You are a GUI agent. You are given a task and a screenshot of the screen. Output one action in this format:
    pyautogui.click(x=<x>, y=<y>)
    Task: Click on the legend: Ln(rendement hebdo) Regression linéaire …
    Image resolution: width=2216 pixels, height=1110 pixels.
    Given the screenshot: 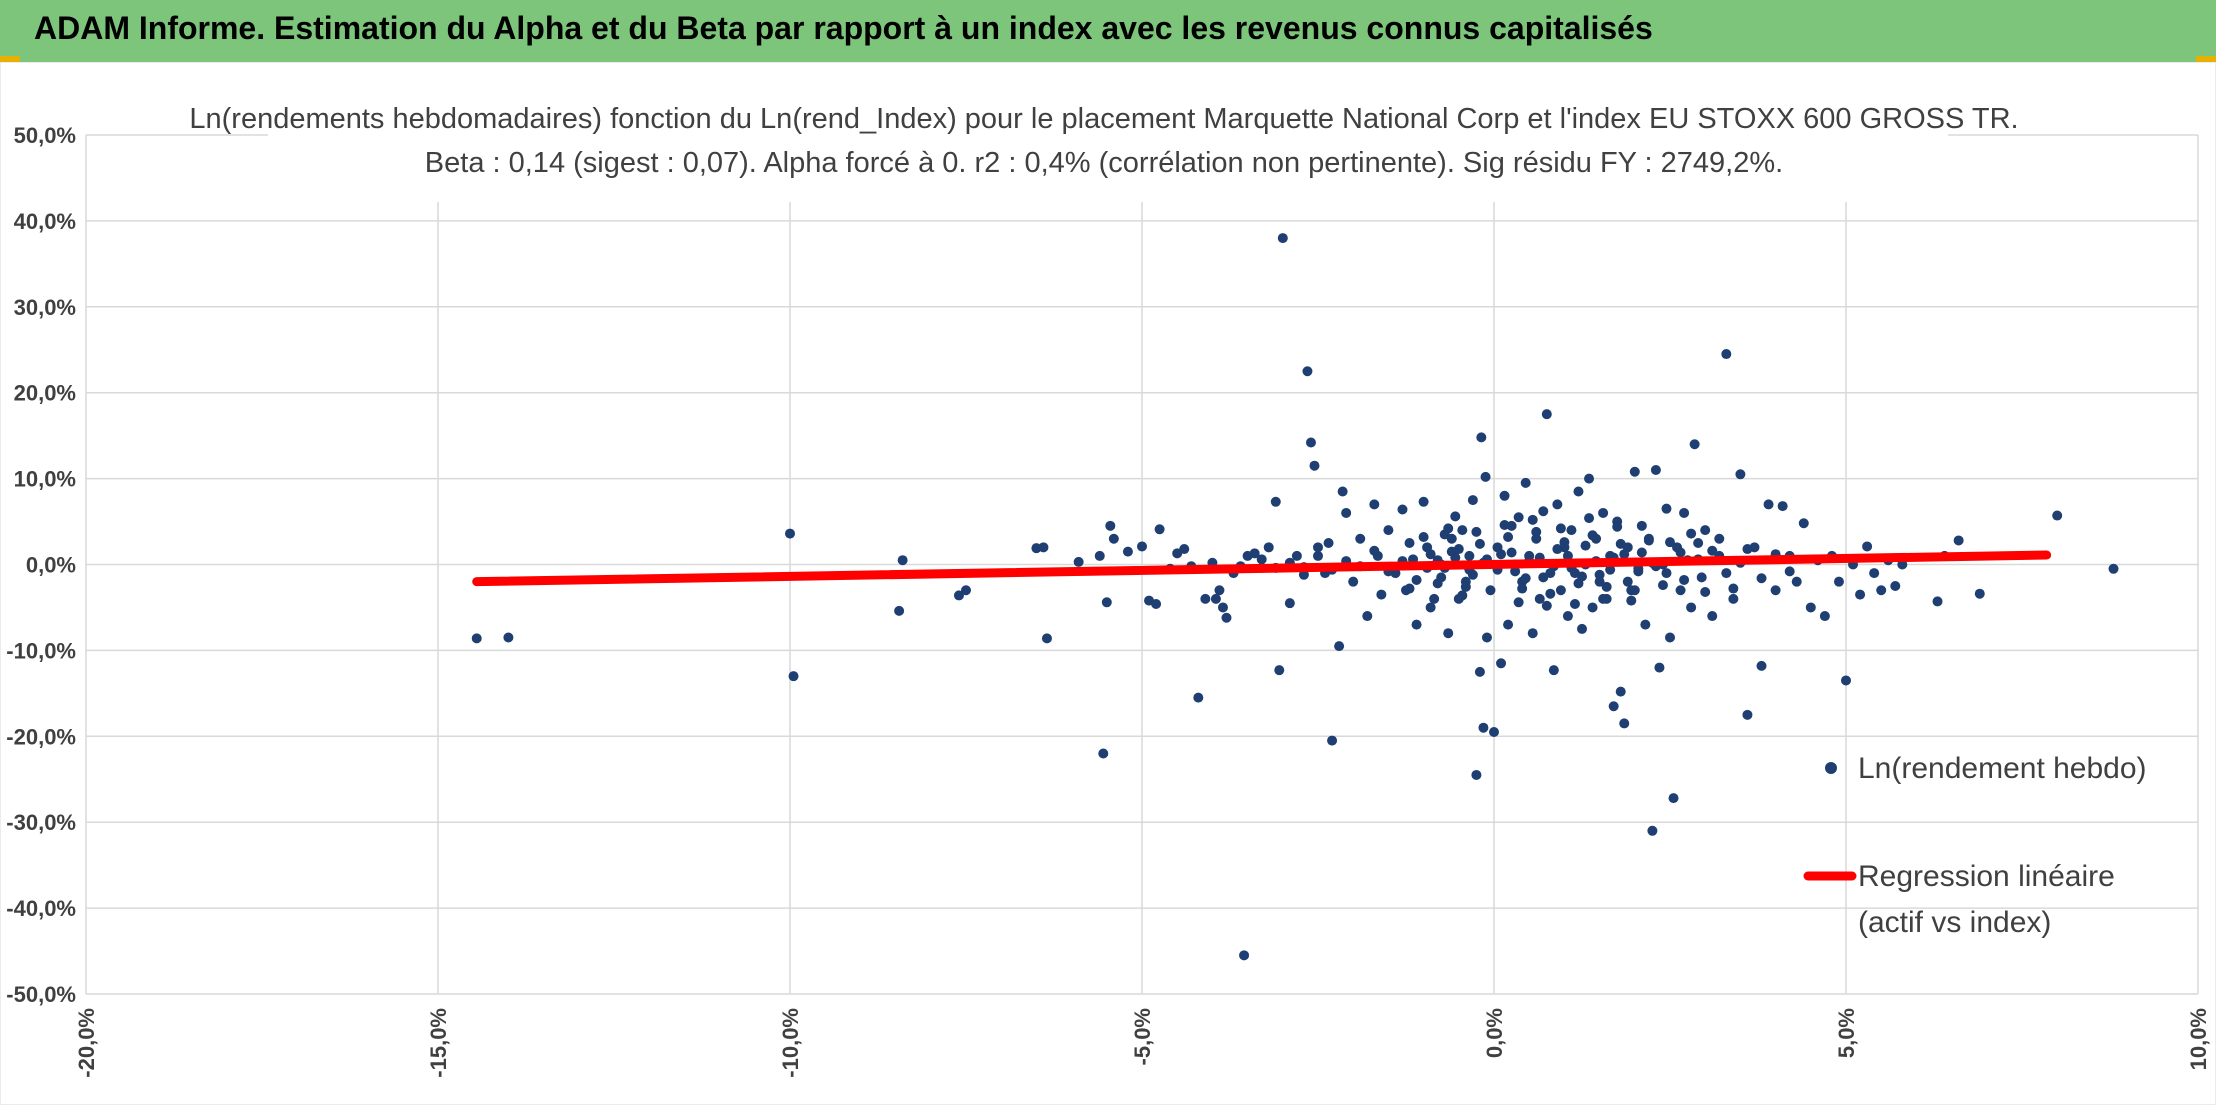 What is the action you would take?
    pyautogui.click(x=1975, y=845)
    